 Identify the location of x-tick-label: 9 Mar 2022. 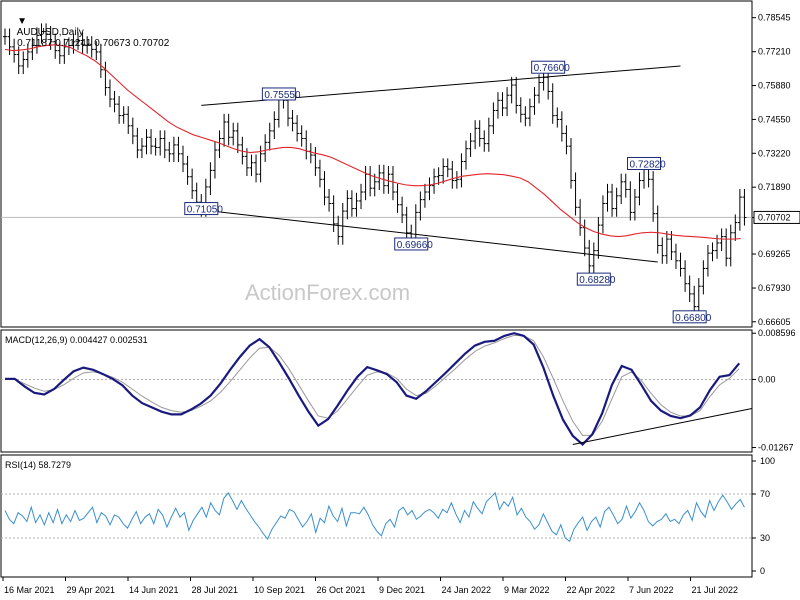
(527, 590).